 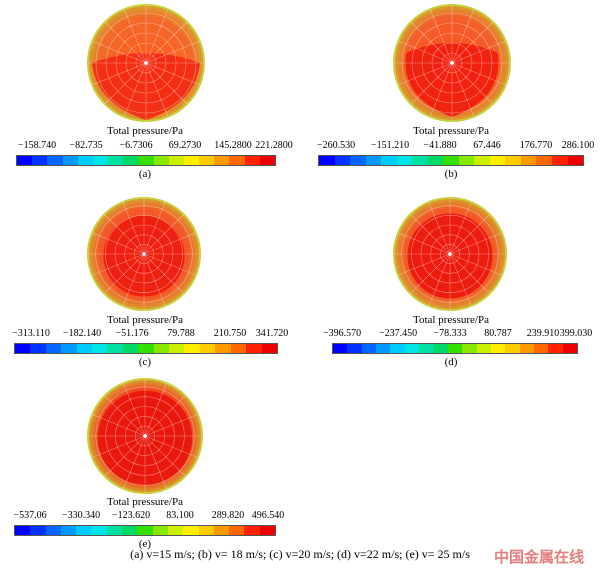 What do you see at coordinates (536, 145) in the screenshot?
I see `tick-label: 176.770` at bounding box center [536, 145].